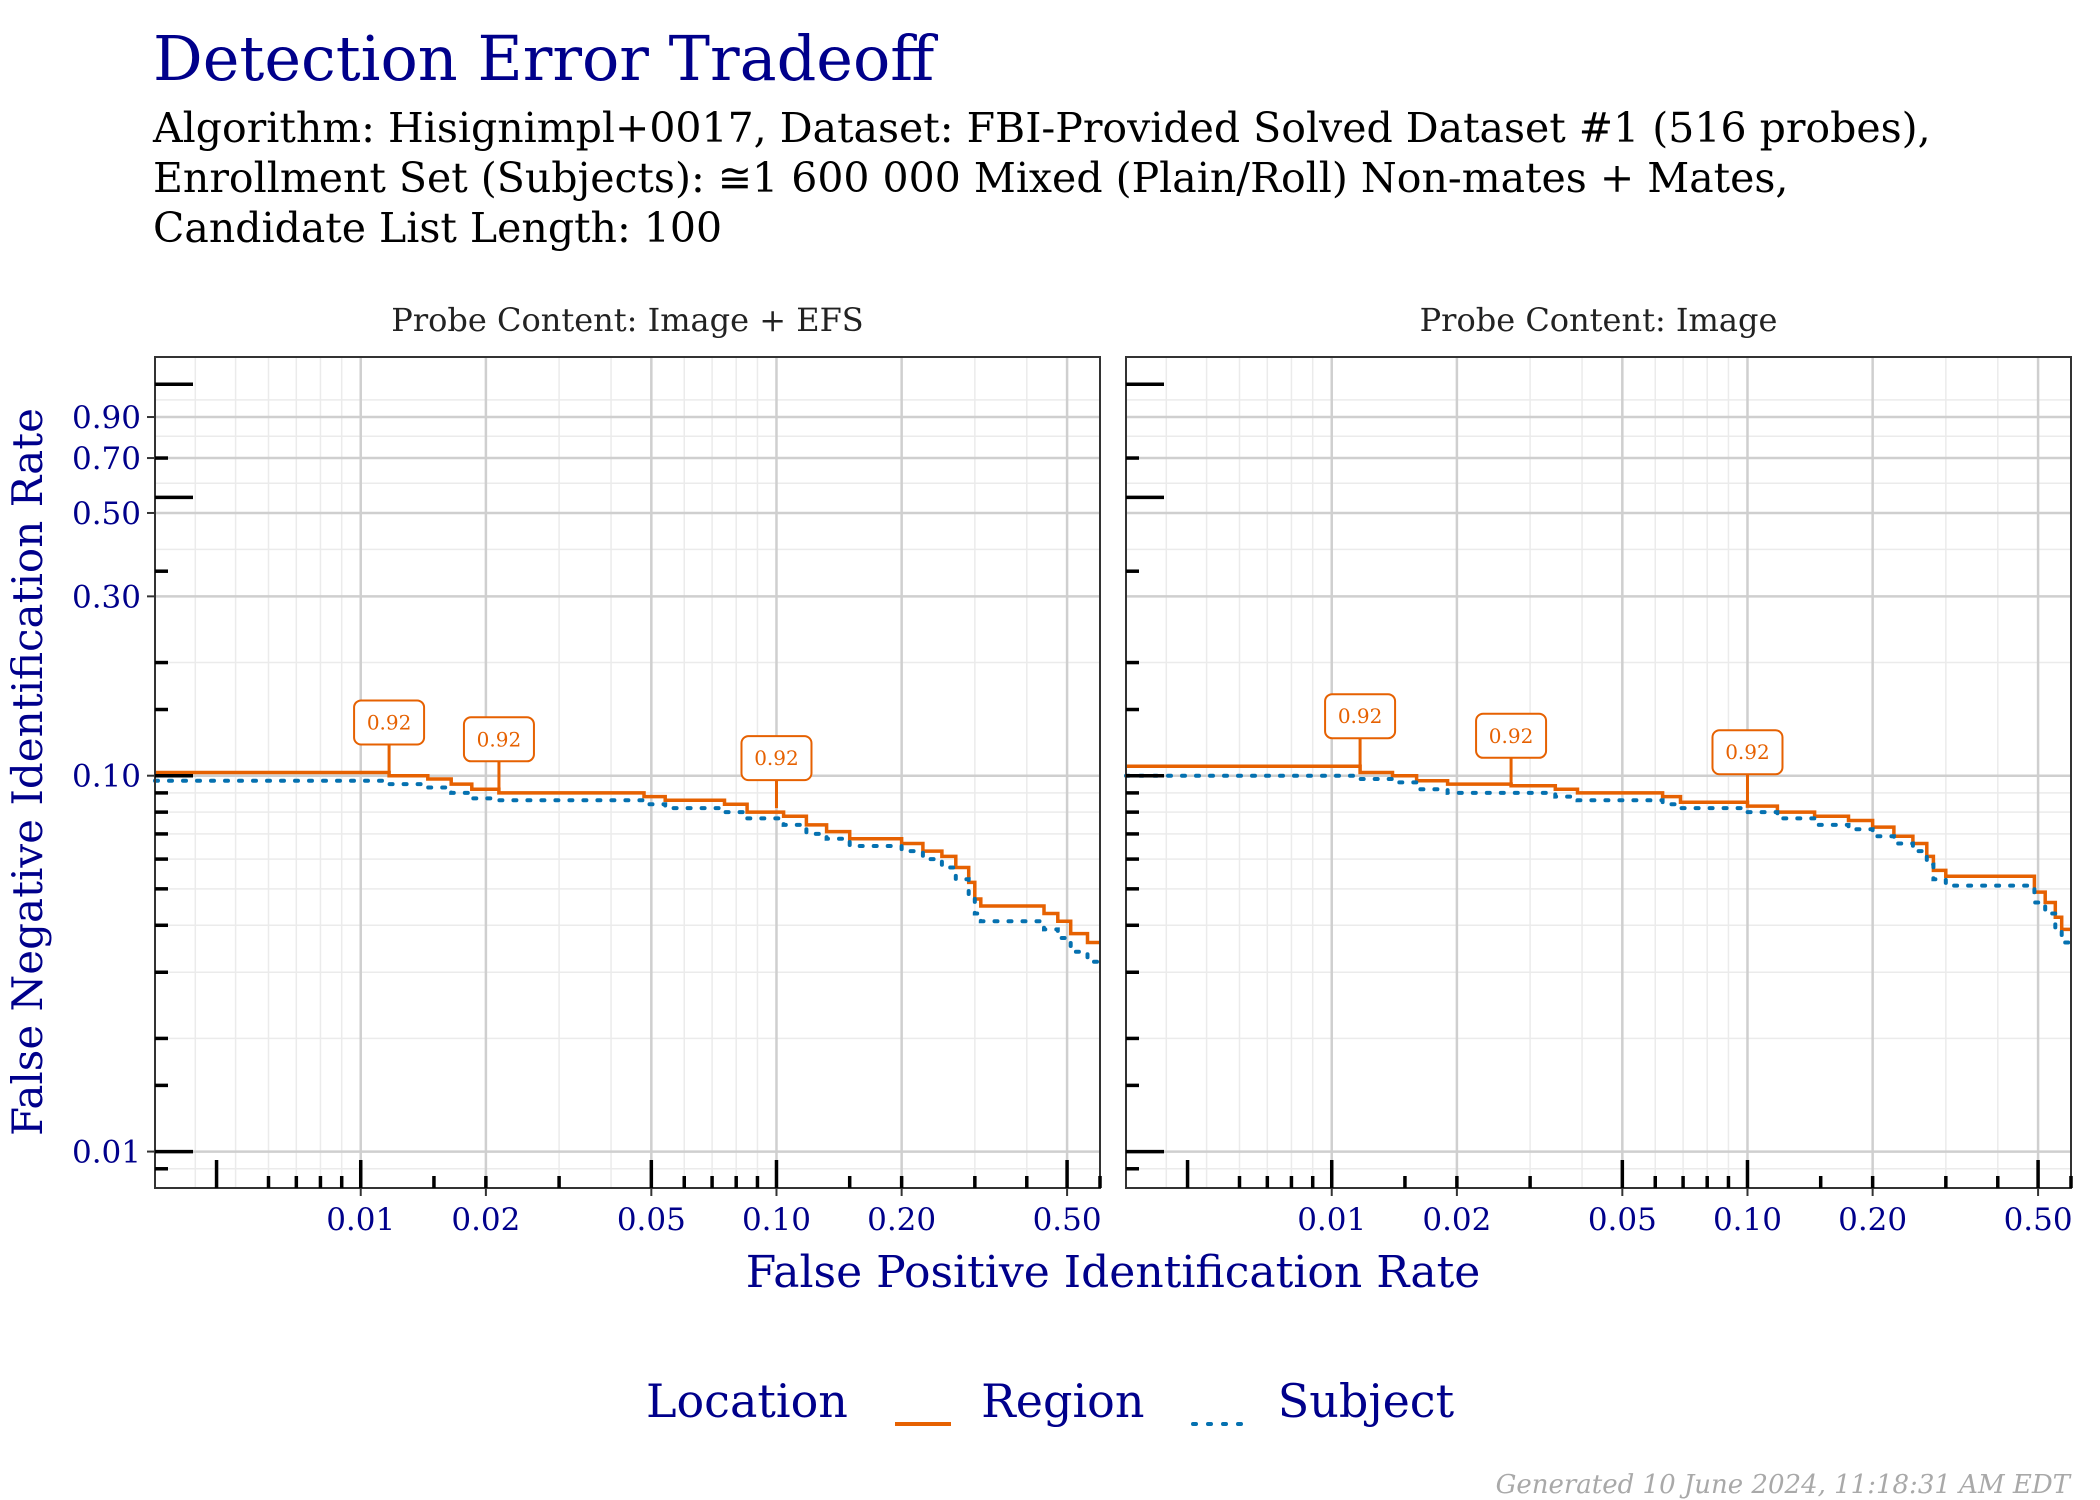  Describe the element at coordinates (1063, 1401) in the screenshot. I see `legend-label-region: Region` at that location.